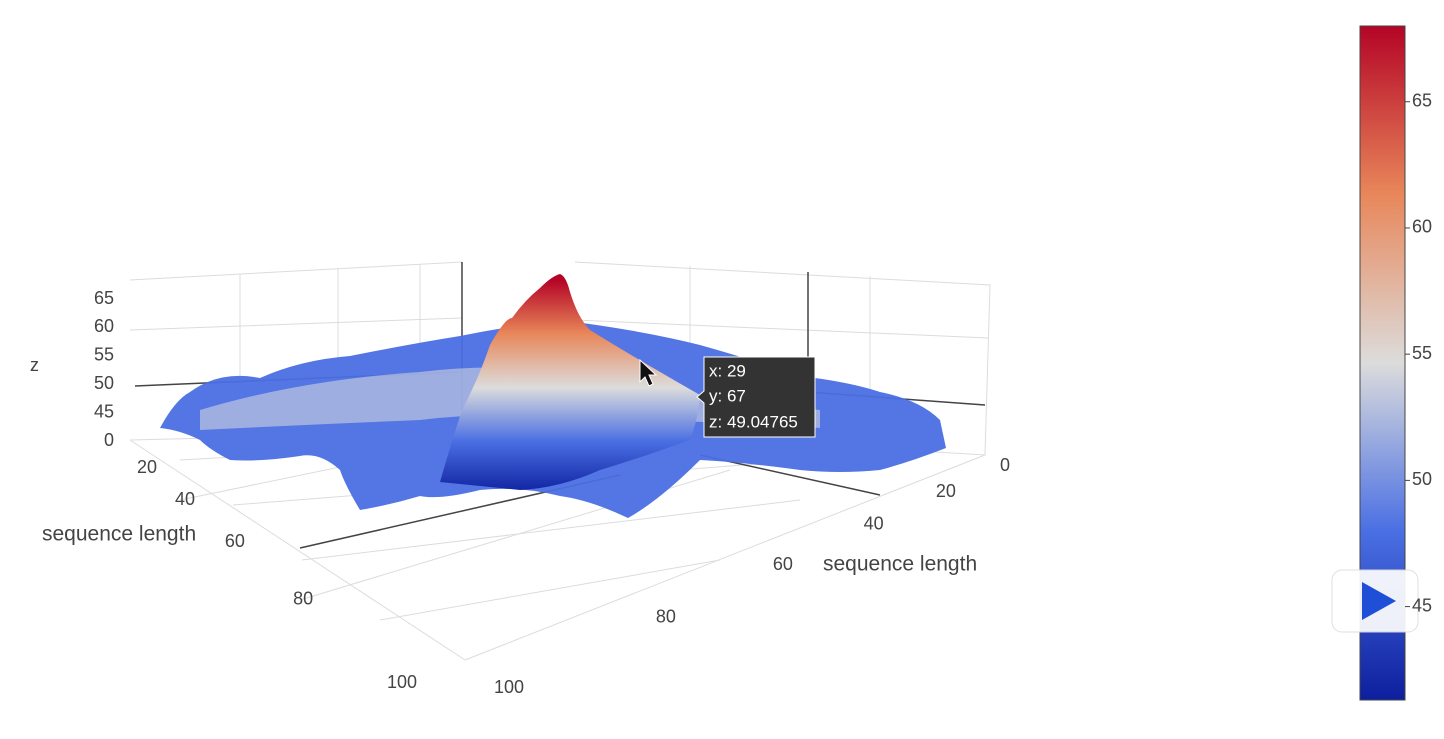  What do you see at coordinates (119, 534) in the screenshot?
I see `x-axis-label: sequence length` at bounding box center [119, 534].